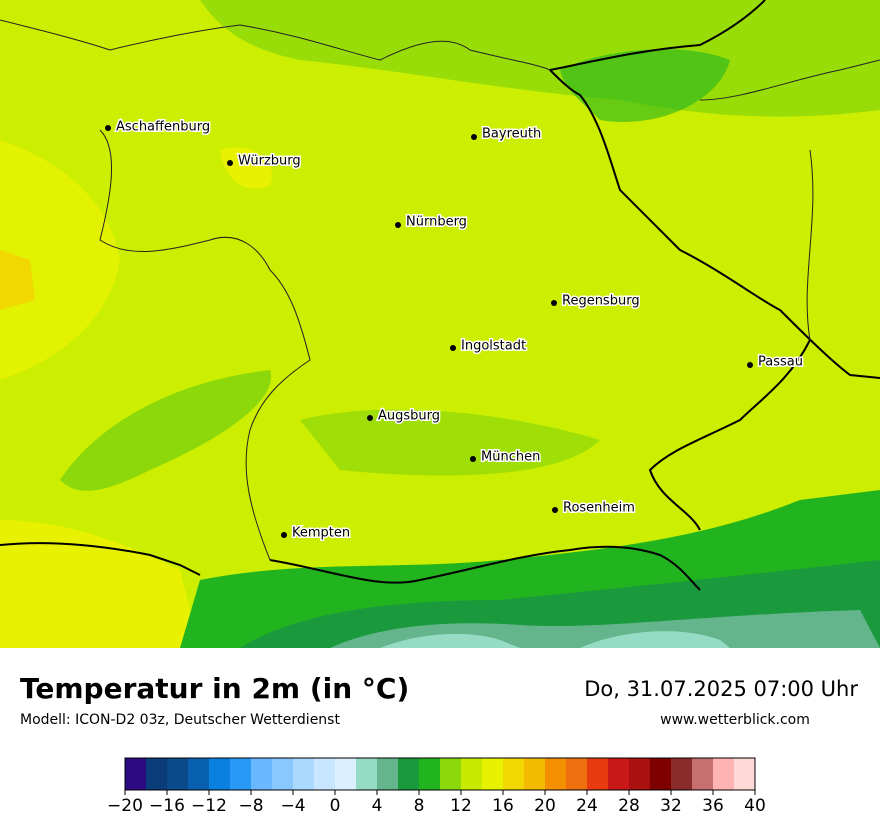  Describe the element at coordinates (321, 533) in the screenshot. I see `city-label: Kempten` at that location.